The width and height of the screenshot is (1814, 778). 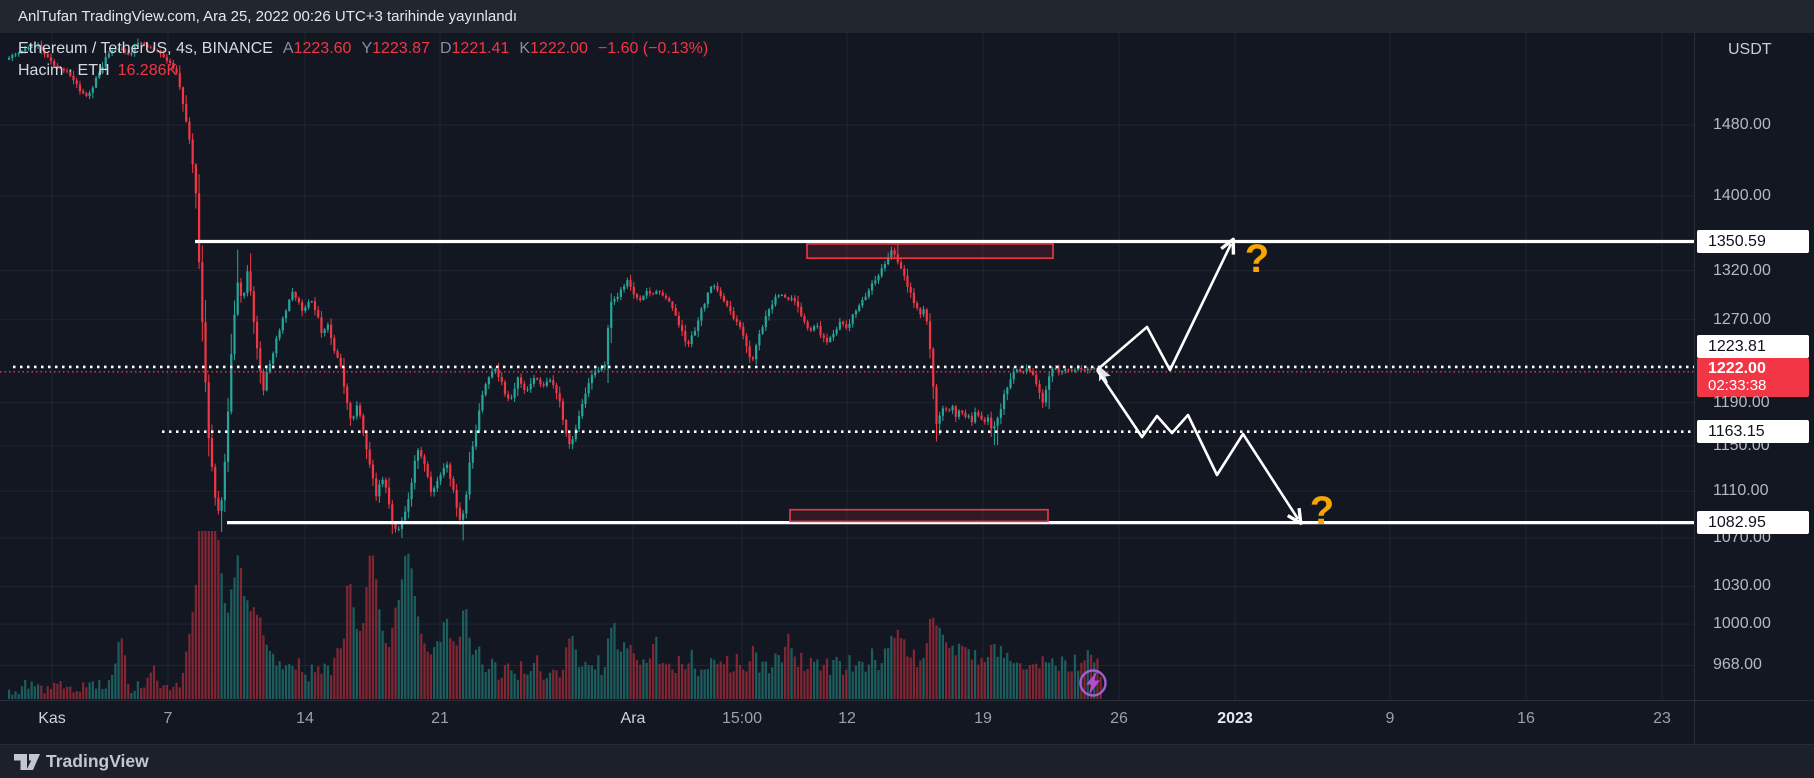 I want to click on price-tick-label: 1110.00, so click(x=1741, y=491).